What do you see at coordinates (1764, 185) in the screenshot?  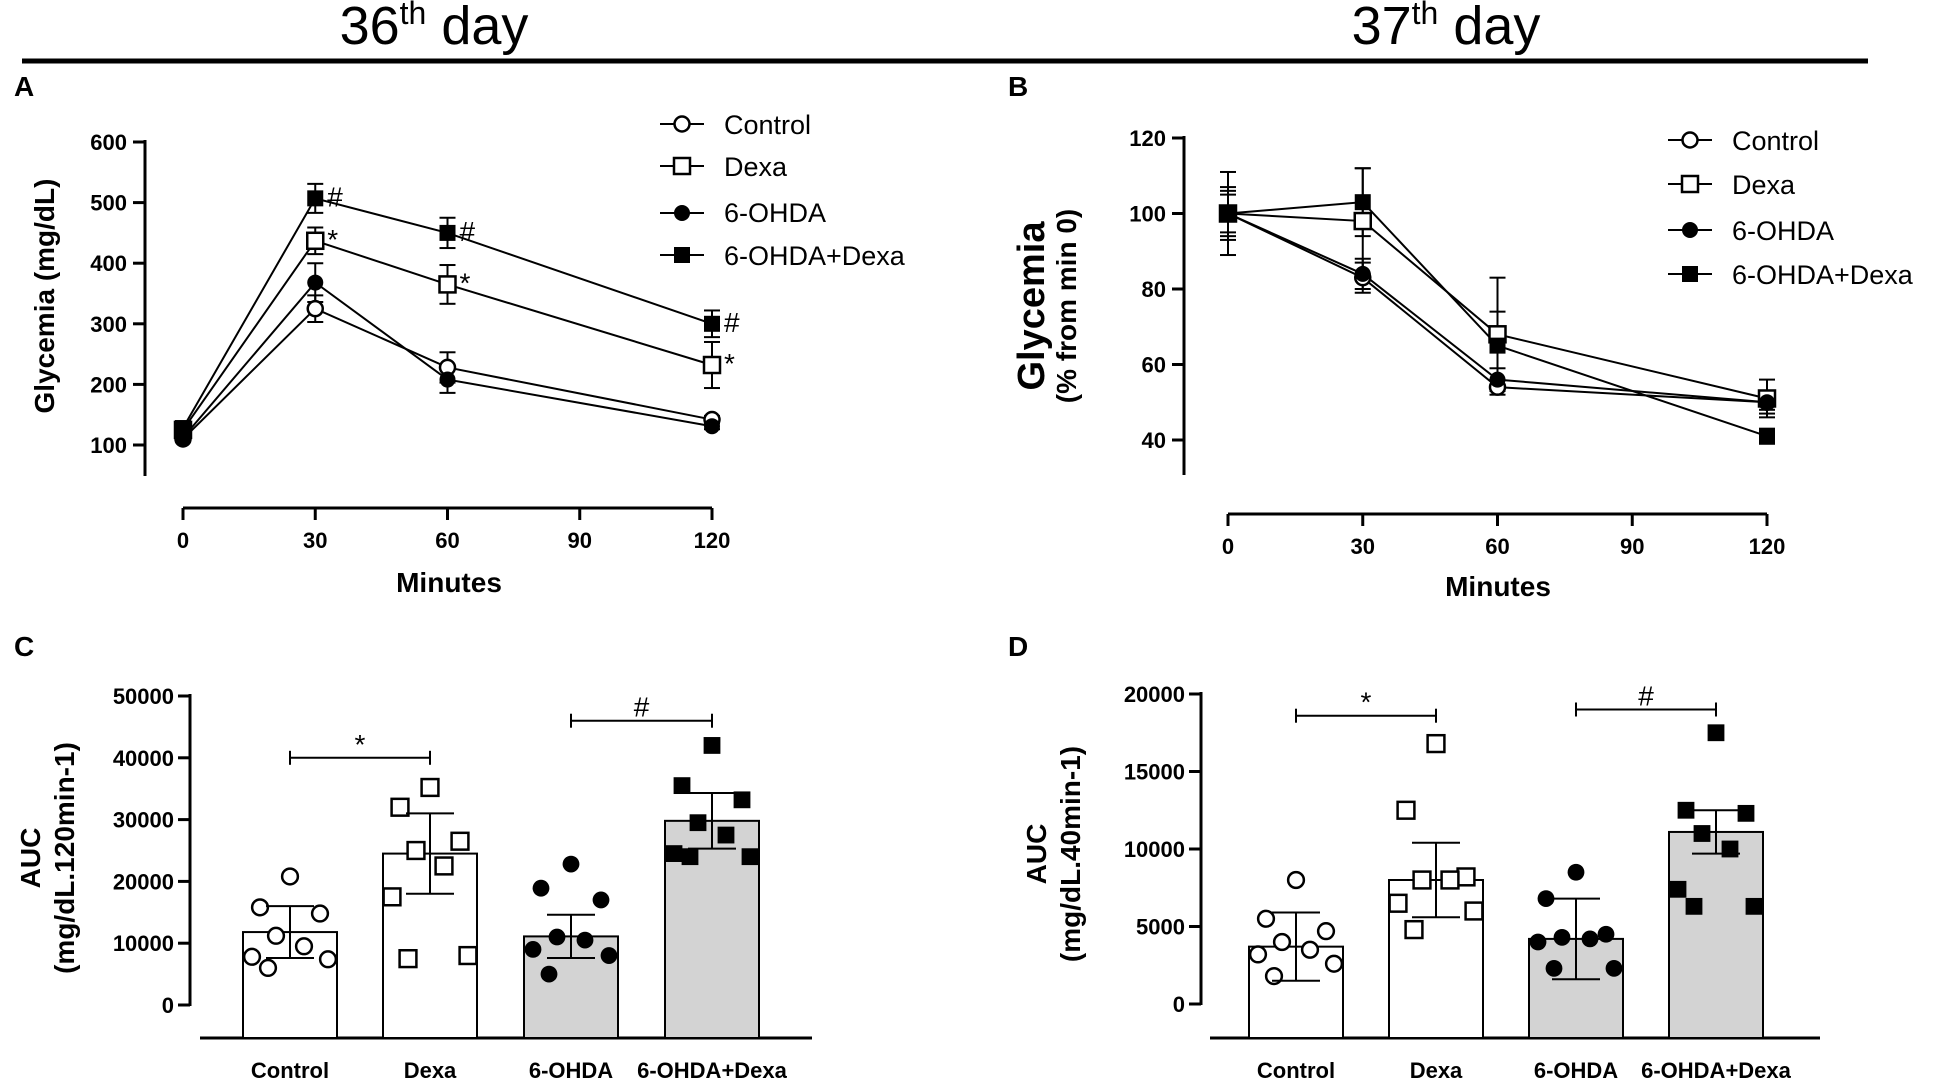 I see `legend-b-dexa-label: Dexa` at bounding box center [1764, 185].